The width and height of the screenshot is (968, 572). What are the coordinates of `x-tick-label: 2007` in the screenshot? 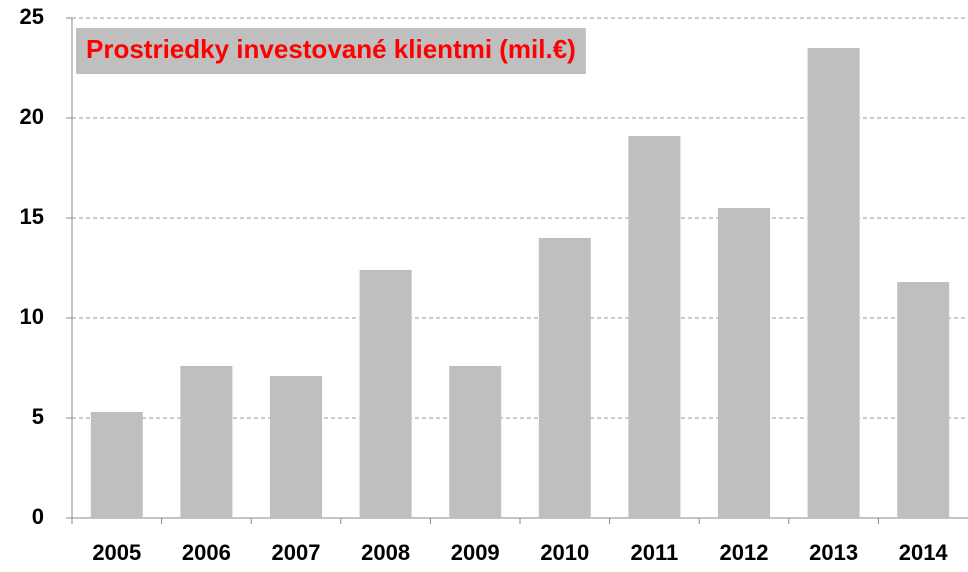 It's located at (296, 552).